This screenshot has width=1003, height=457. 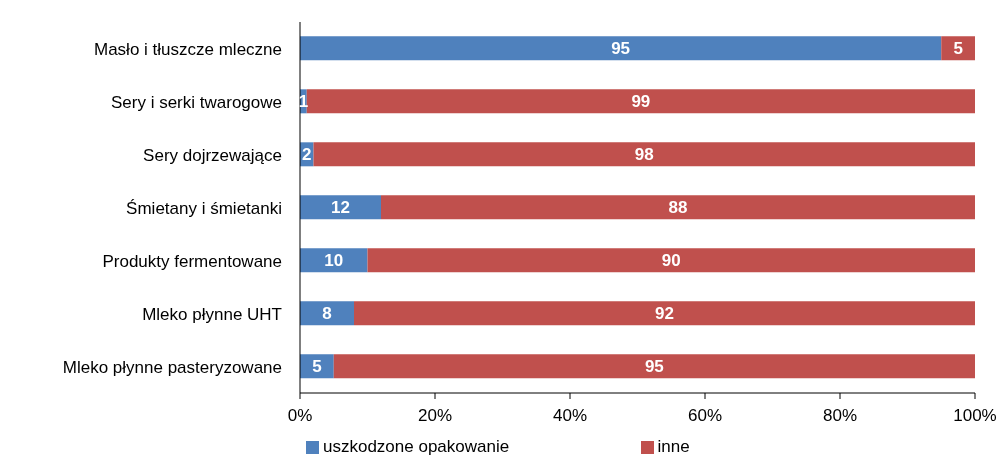 I want to click on x-tick-label: 0%, so click(x=300, y=416).